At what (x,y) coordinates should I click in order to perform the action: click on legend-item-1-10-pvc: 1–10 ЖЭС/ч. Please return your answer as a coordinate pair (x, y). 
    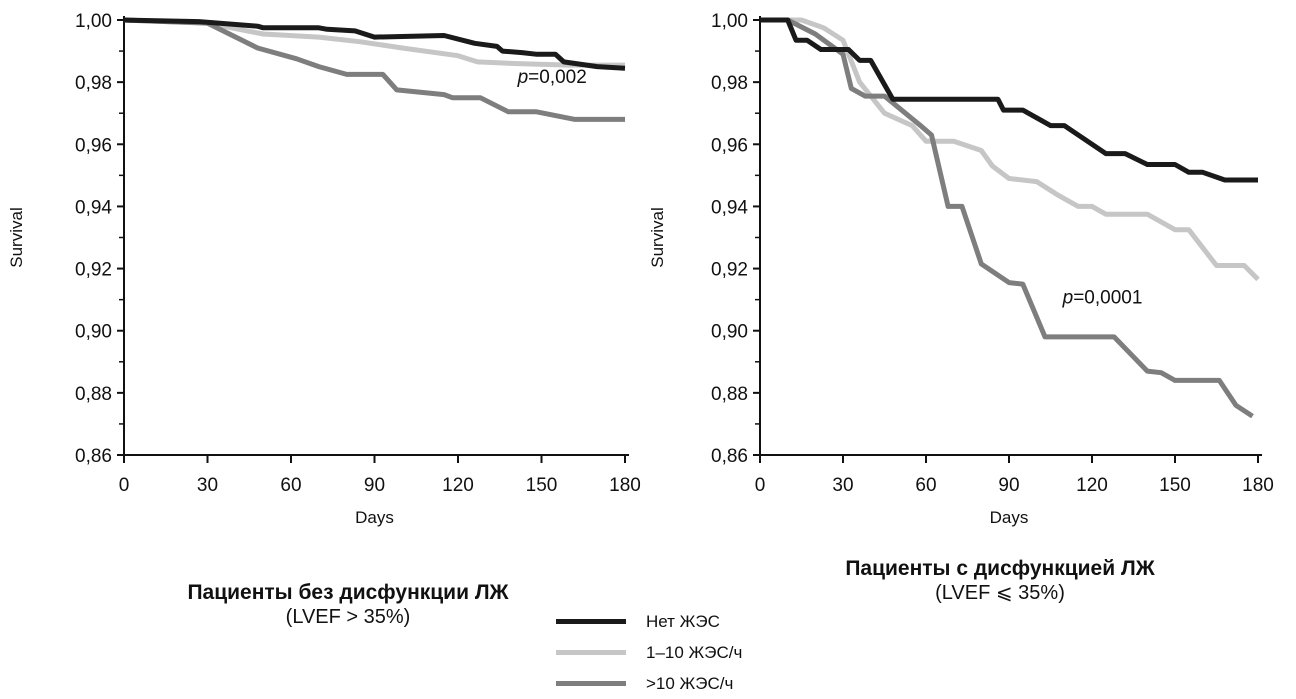
    Looking at the image, I should click on (649, 652).